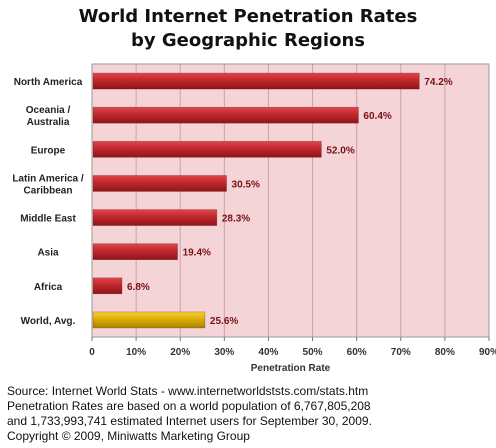 The width and height of the screenshot is (496, 448). What do you see at coordinates (138, 287) in the screenshot?
I see `bar-value-label: 6.8%` at bounding box center [138, 287].